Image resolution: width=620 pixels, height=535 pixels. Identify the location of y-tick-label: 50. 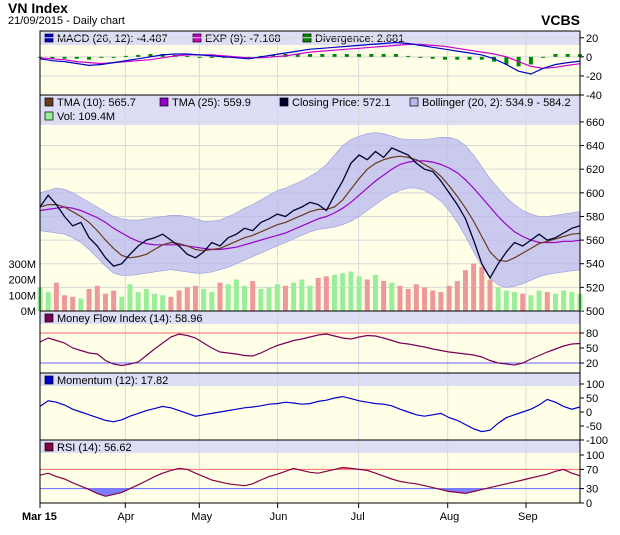
(592, 399).